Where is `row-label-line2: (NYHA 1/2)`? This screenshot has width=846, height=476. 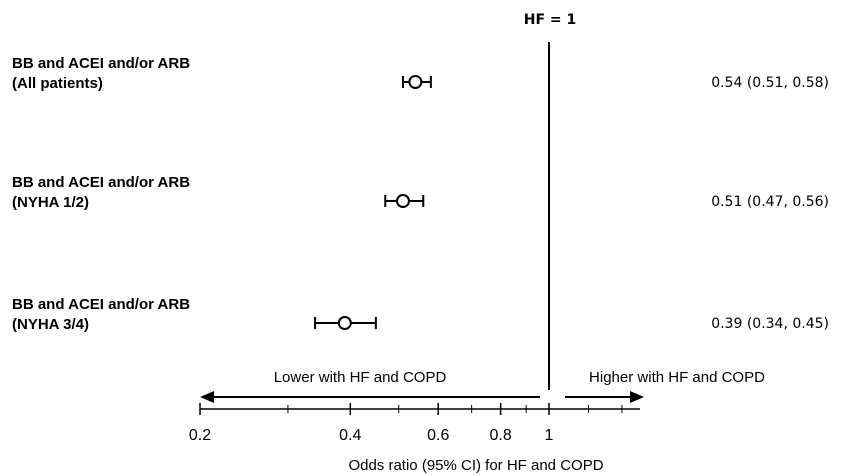
row-label-line2: (NYHA 1/2) is located at coordinates (50, 202).